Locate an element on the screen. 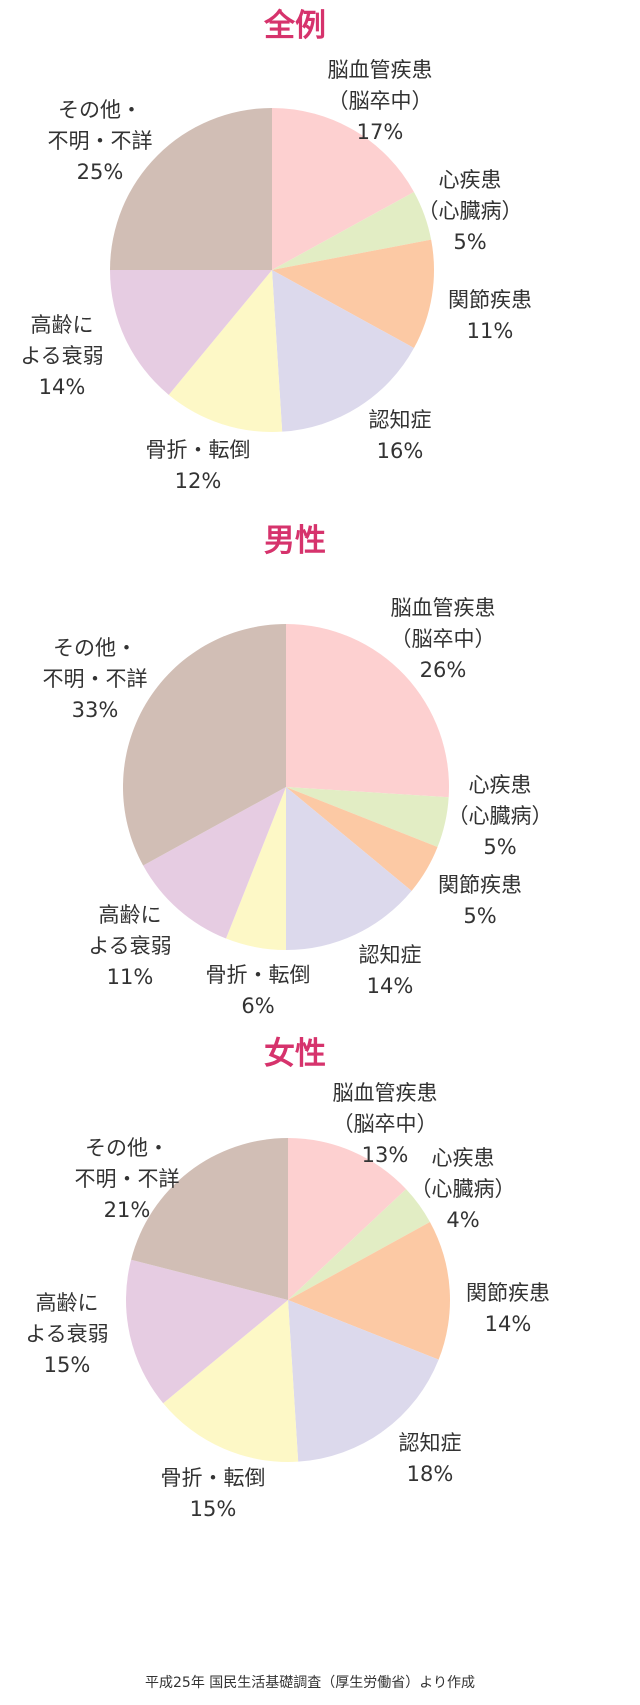 The height and width of the screenshot is (1705, 640). slice-label-frailty: 高齢による衰弱 11% is located at coordinates (129, 946).